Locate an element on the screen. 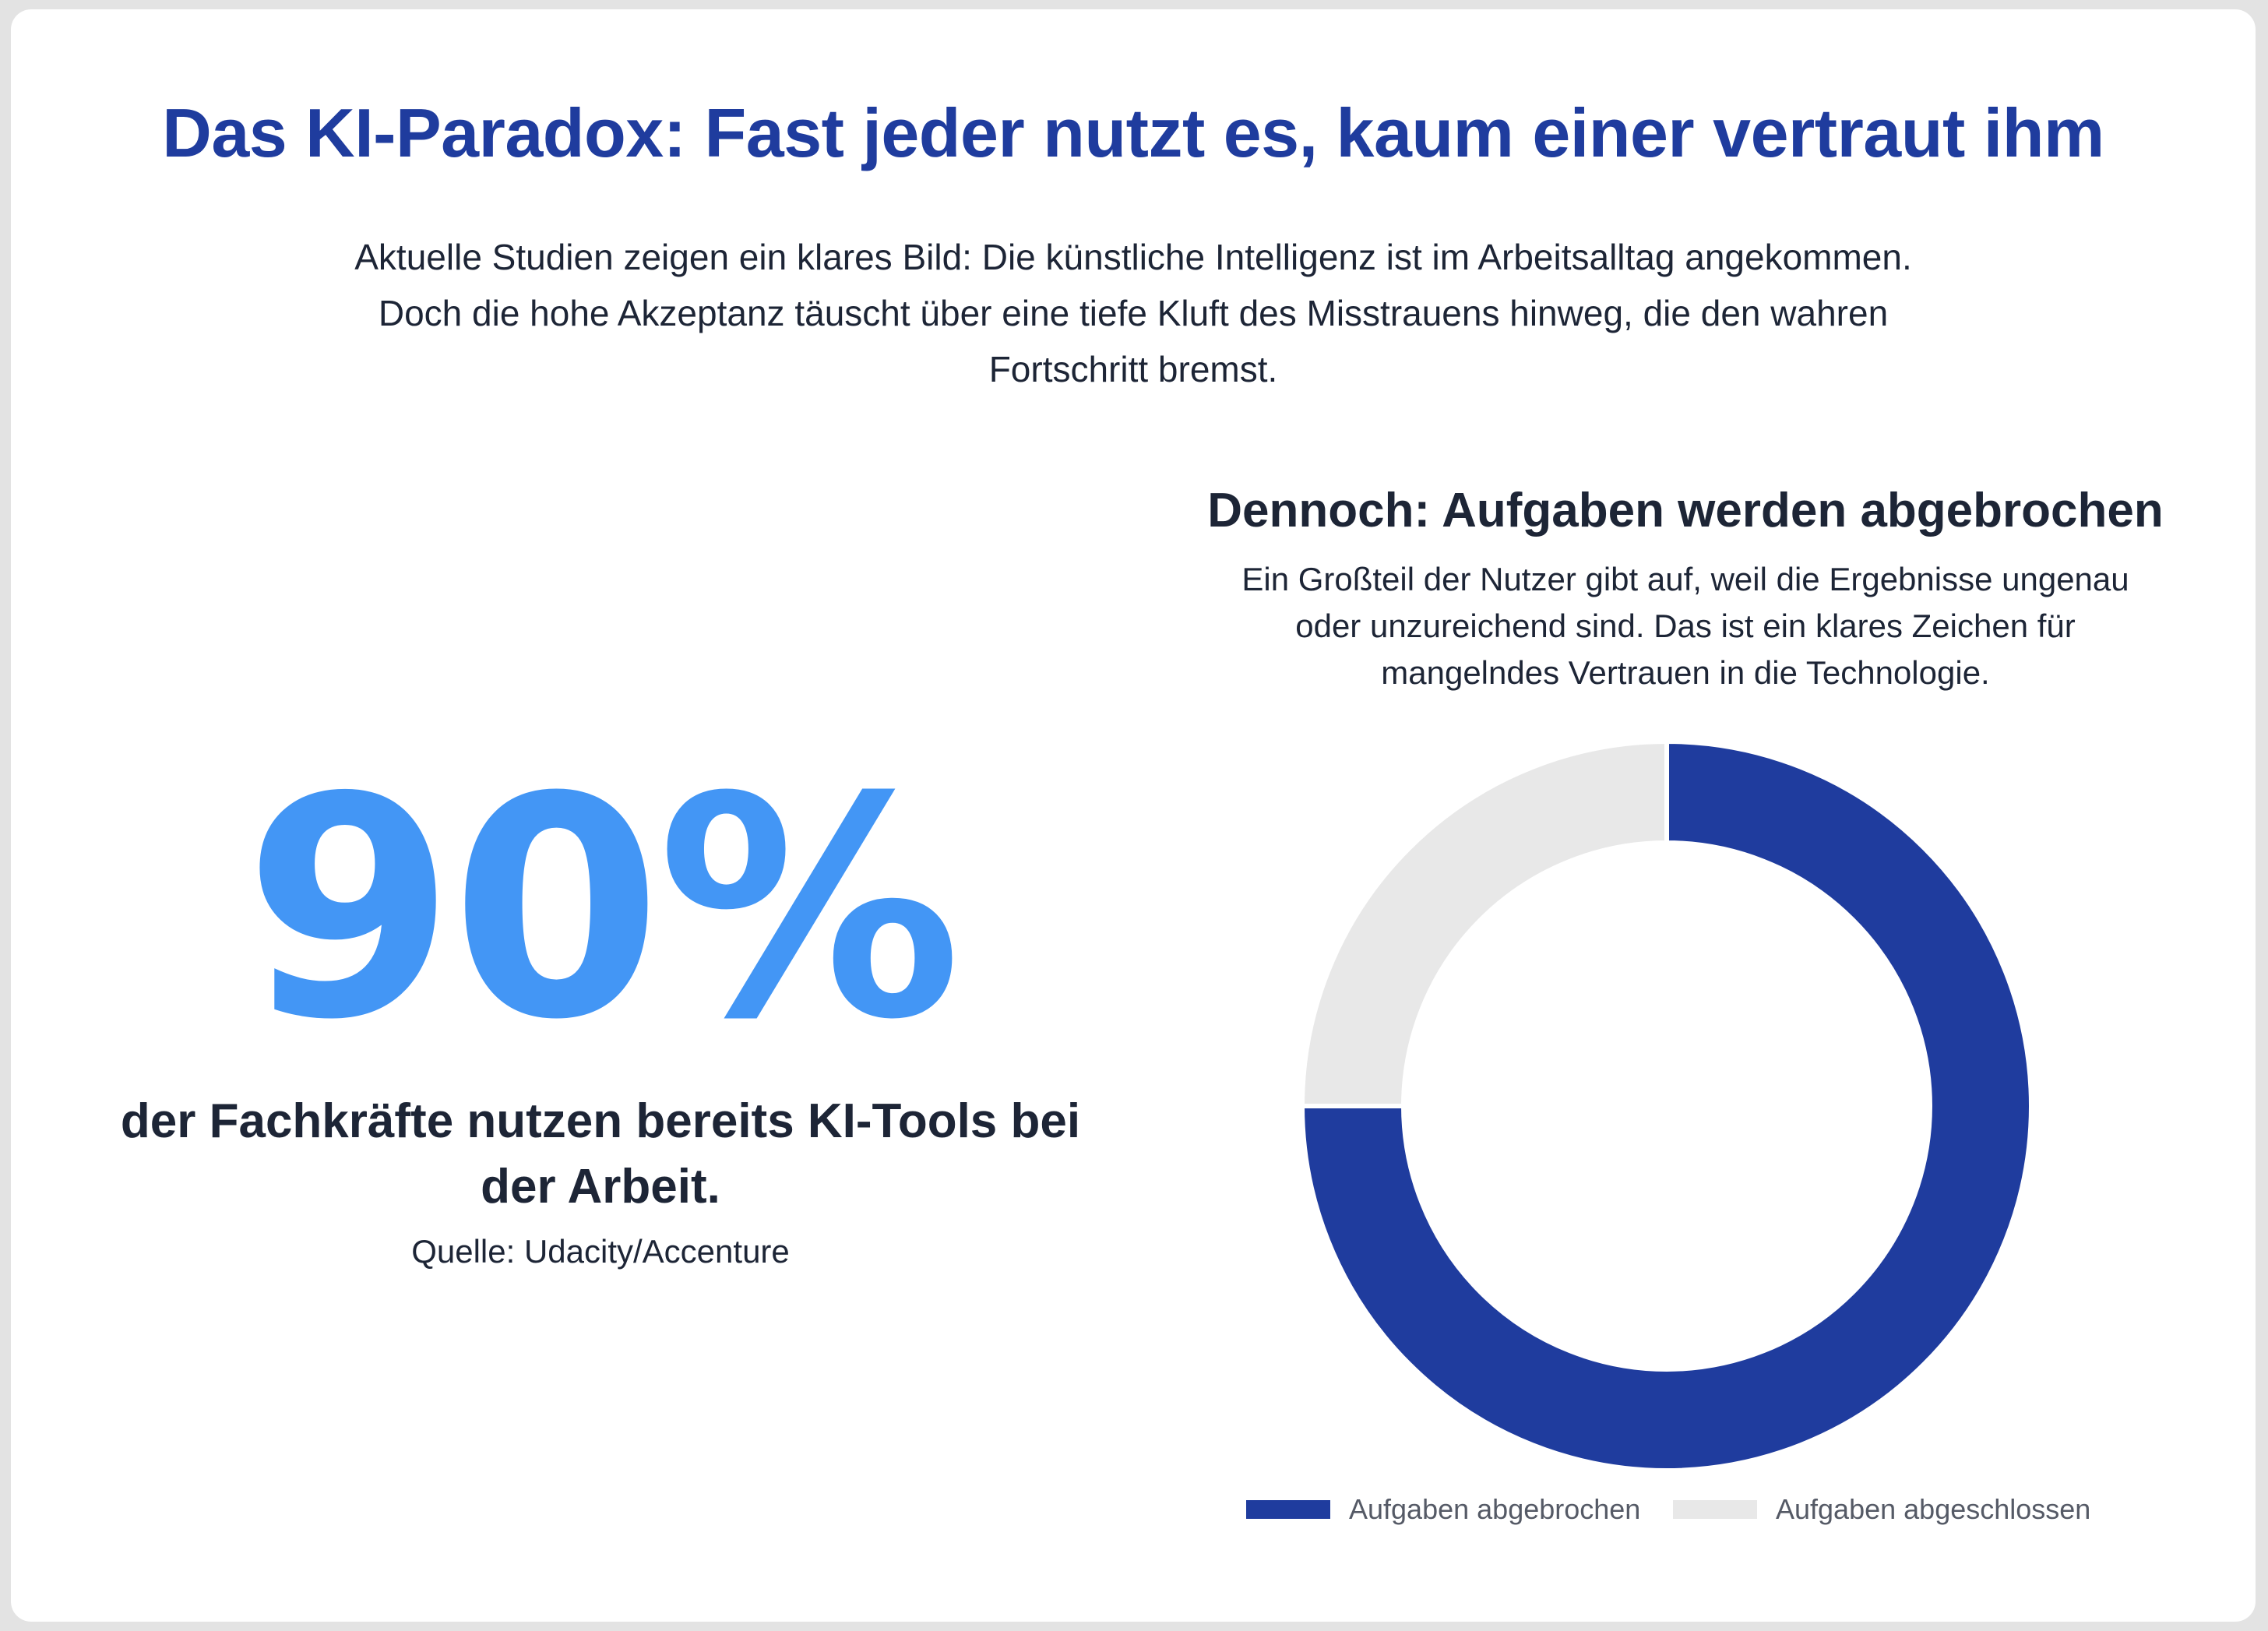  legend-item-2: Aufgaben abgeschlossen is located at coordinates (1881, 1509).